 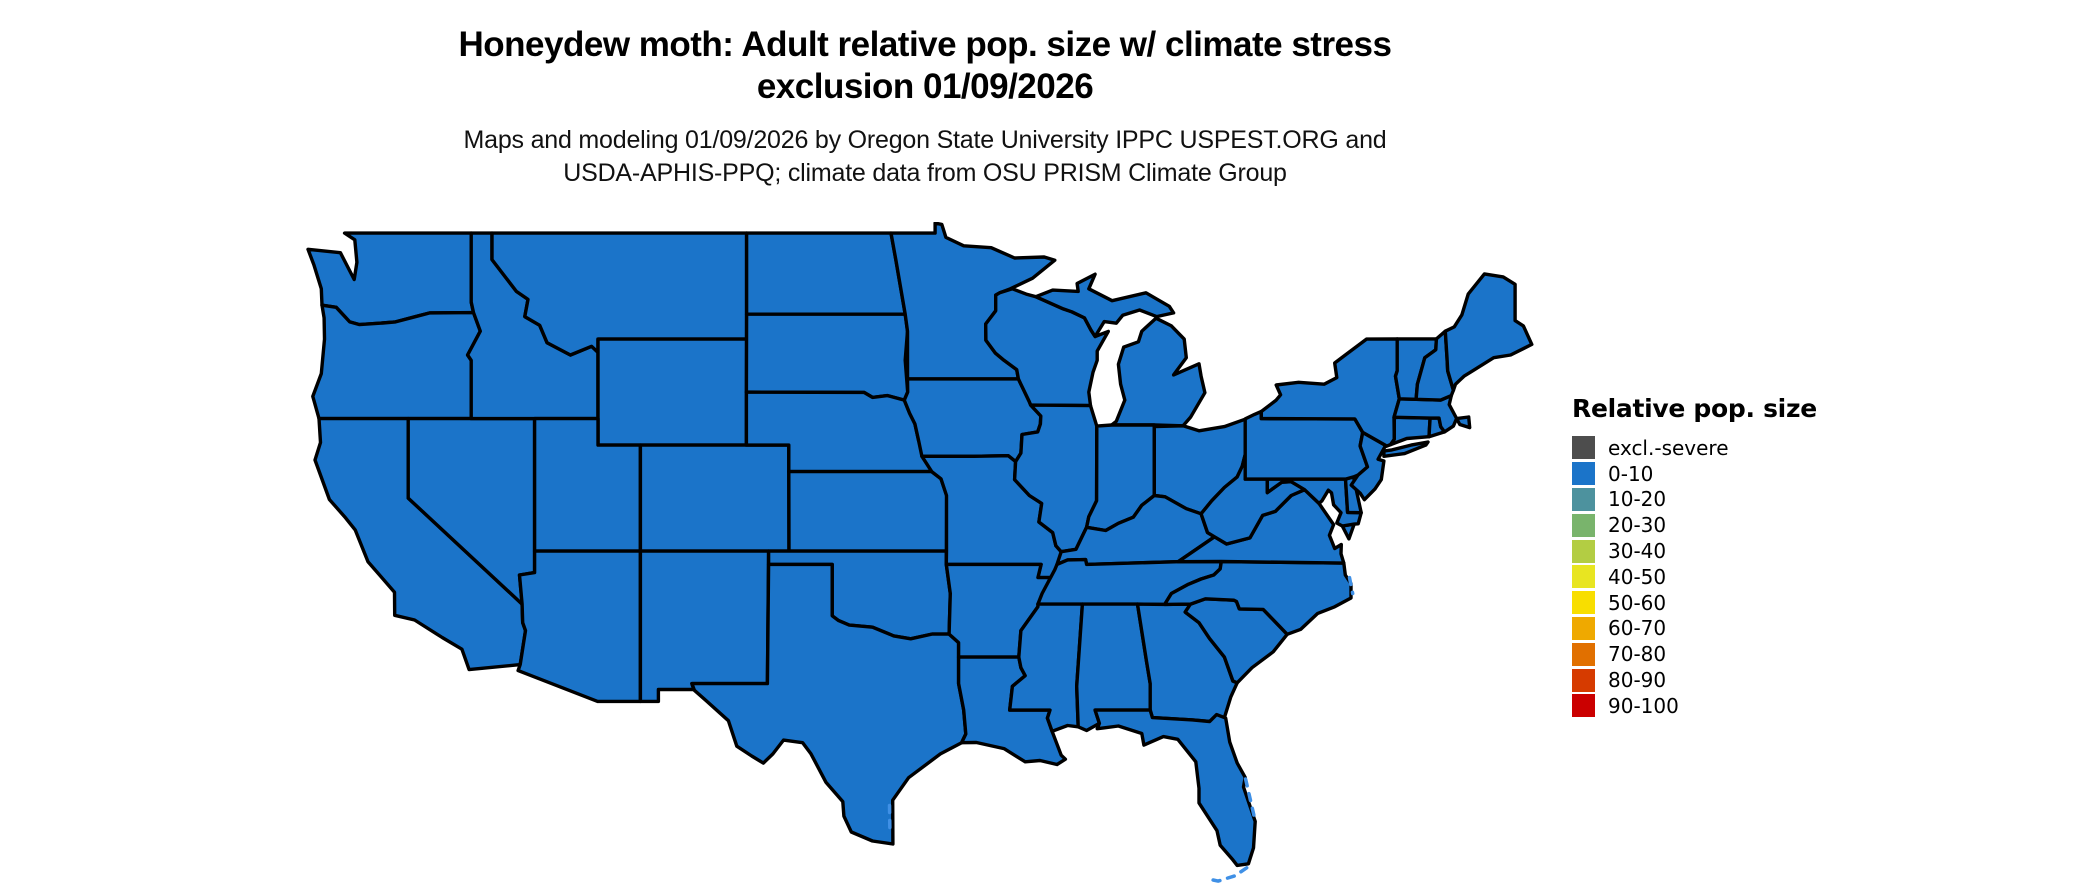 I want to click on state-MI-UP, so click(x=1105, y=305).